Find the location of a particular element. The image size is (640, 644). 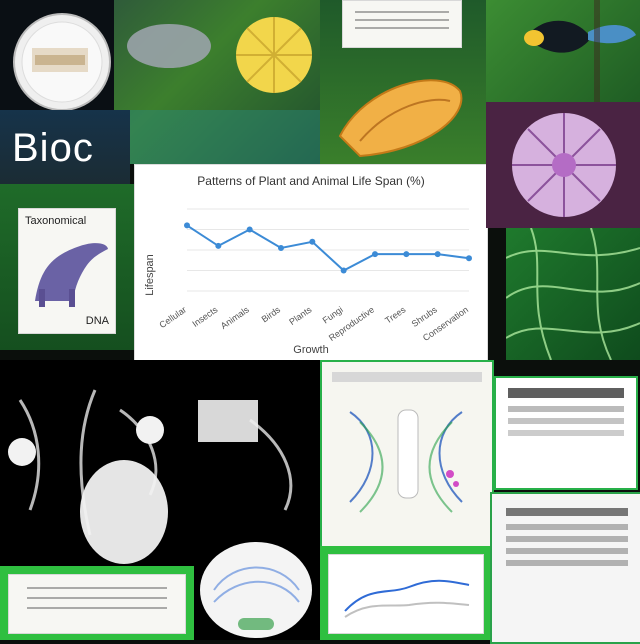

chart-marks is located at coordinates (328, 248).